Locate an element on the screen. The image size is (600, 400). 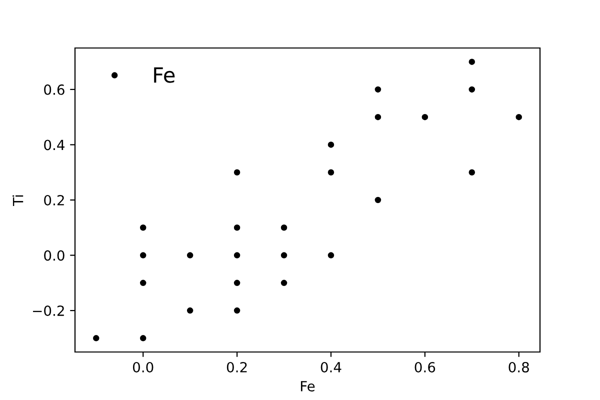
y-tick-label: 0.6 is located at coordinates (54, 89).